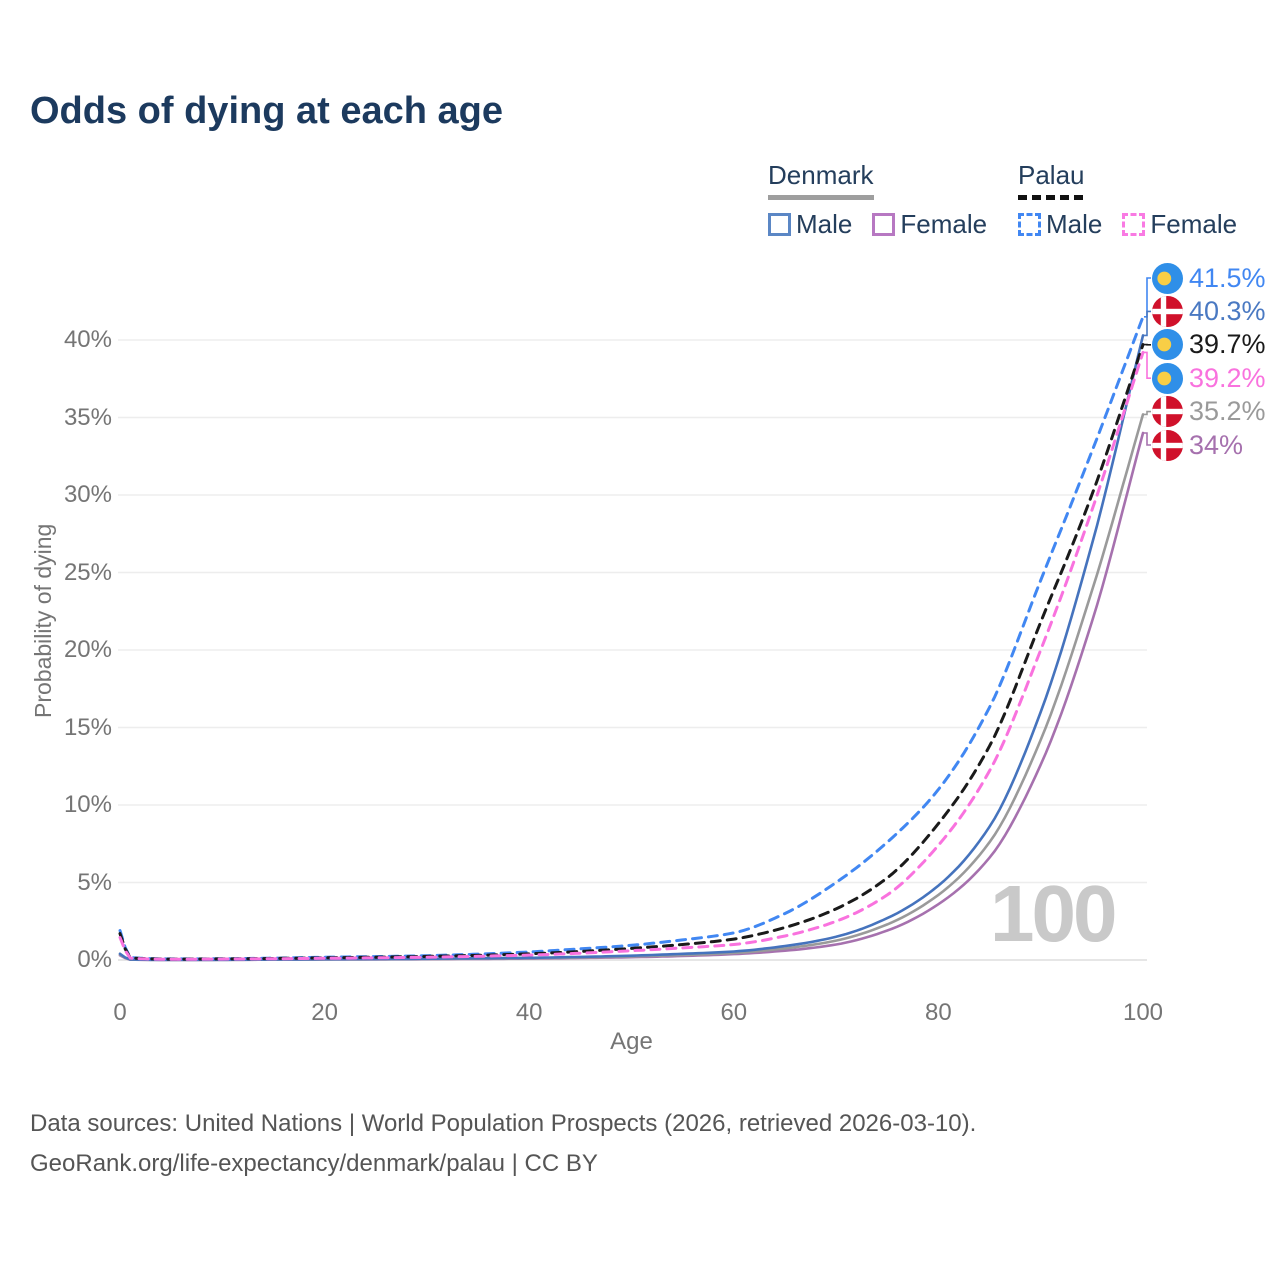 This screenshot has width=1280, height=1280. I want to click on end-label-palau-female: 39.2%, so click(1209, 378).